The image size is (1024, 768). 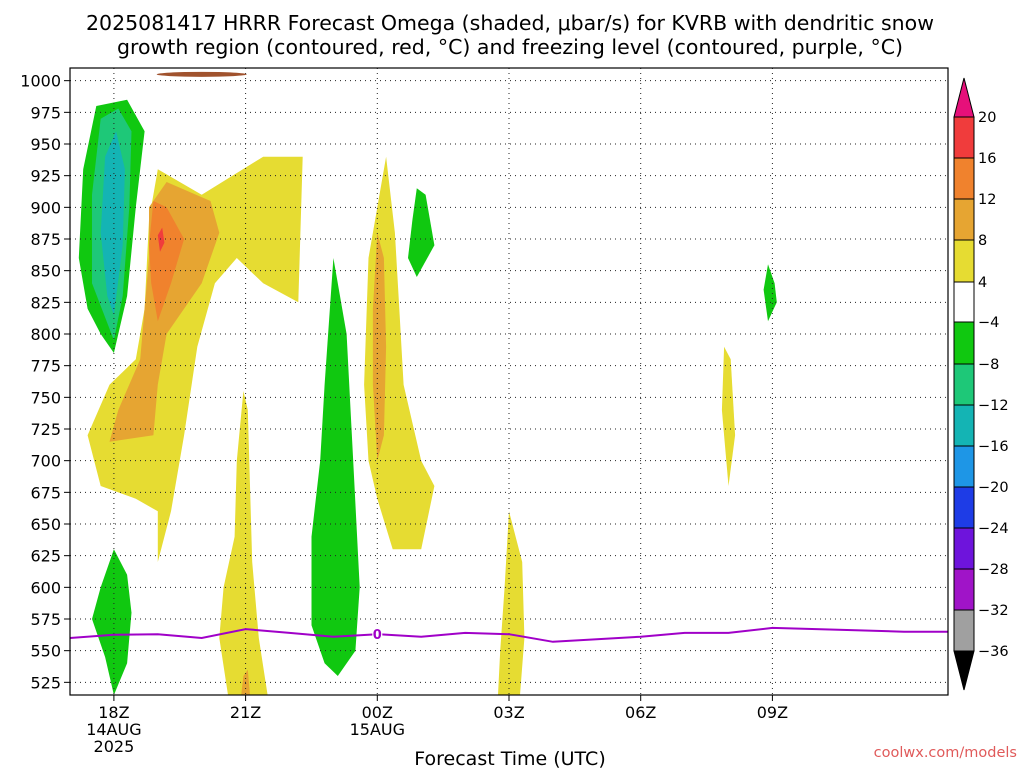 I want to click on x-tick-label-0-0: 18Z, so click(x=113, y=712).